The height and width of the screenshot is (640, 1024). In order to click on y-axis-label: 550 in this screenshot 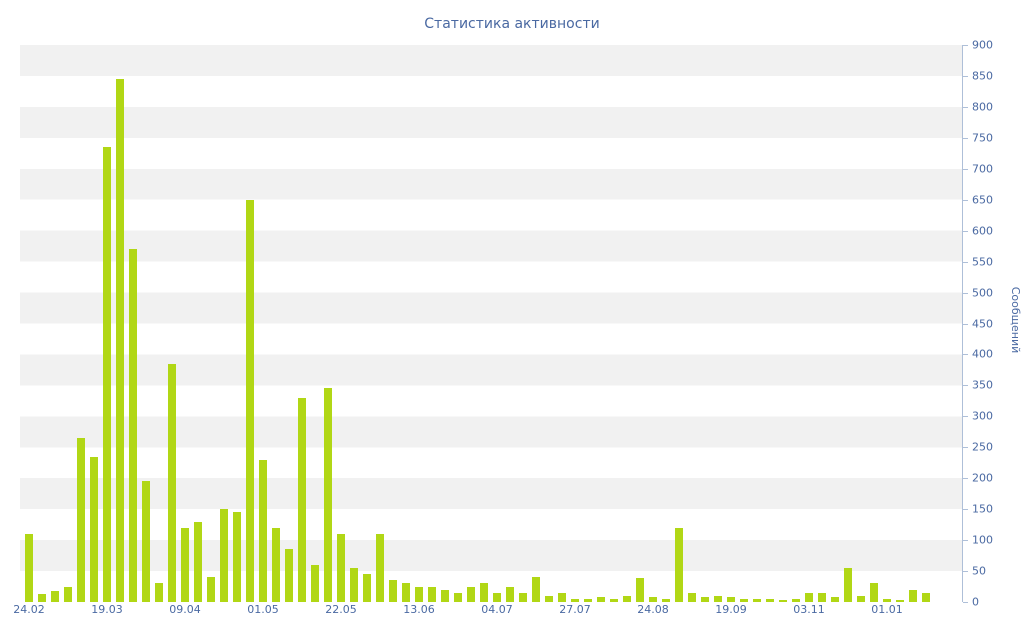, I will do `click(982, 262)`.